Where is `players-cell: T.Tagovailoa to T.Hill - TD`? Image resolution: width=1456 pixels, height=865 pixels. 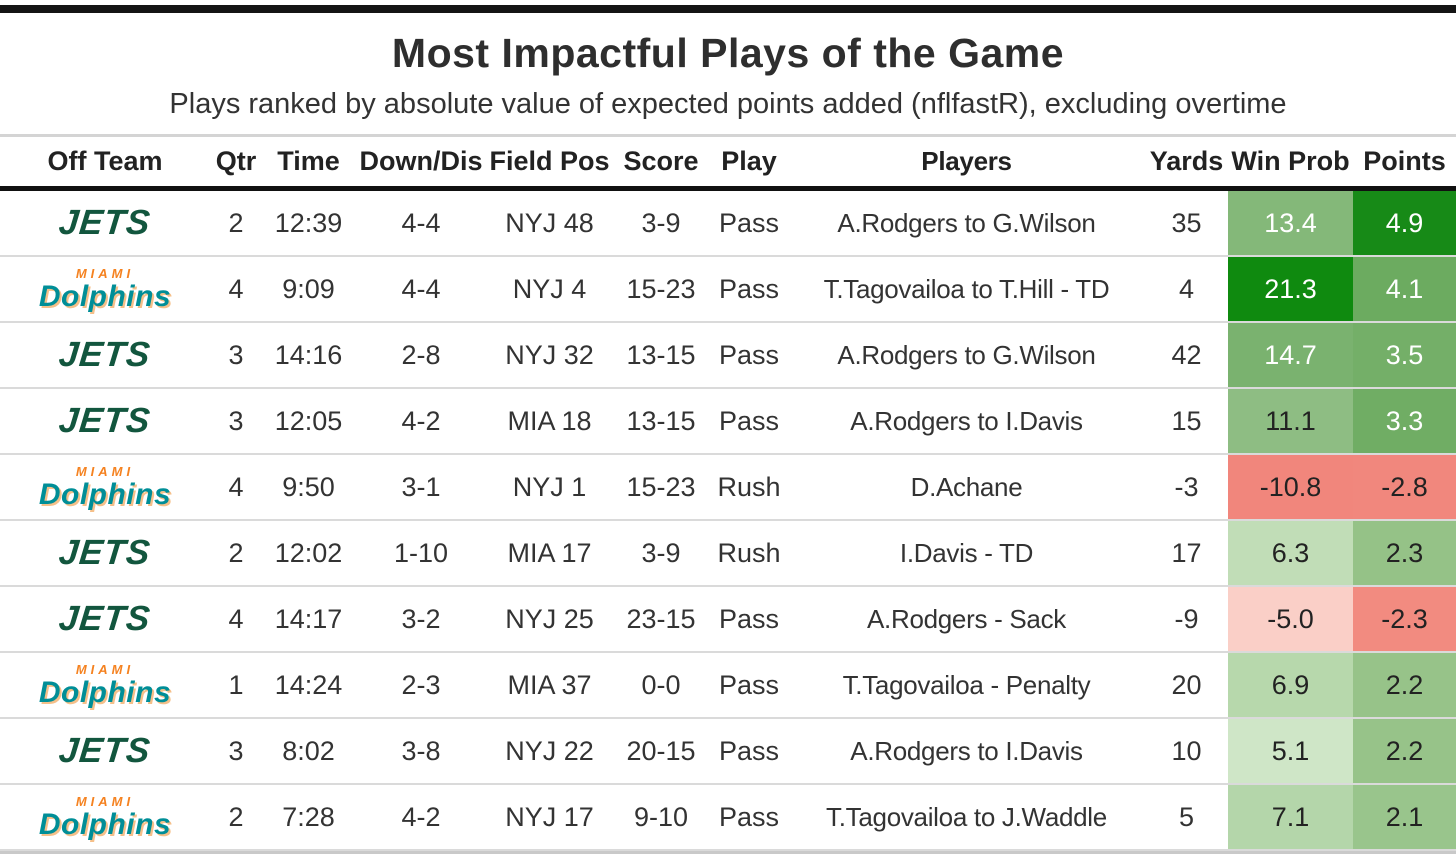
players-cell: T.Tagovailoa to T.Hill - TD is located at coordinates (966, 288).